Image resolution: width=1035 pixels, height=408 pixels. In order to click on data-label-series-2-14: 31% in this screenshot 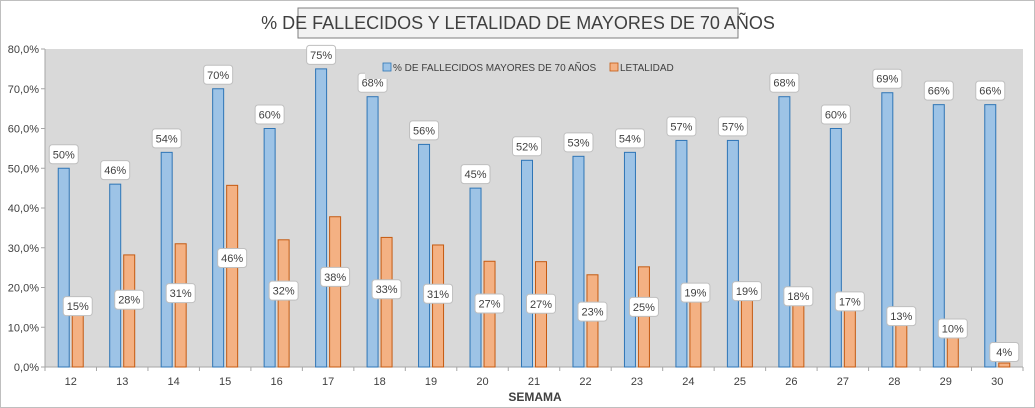, I will do `click(180, 293)`.